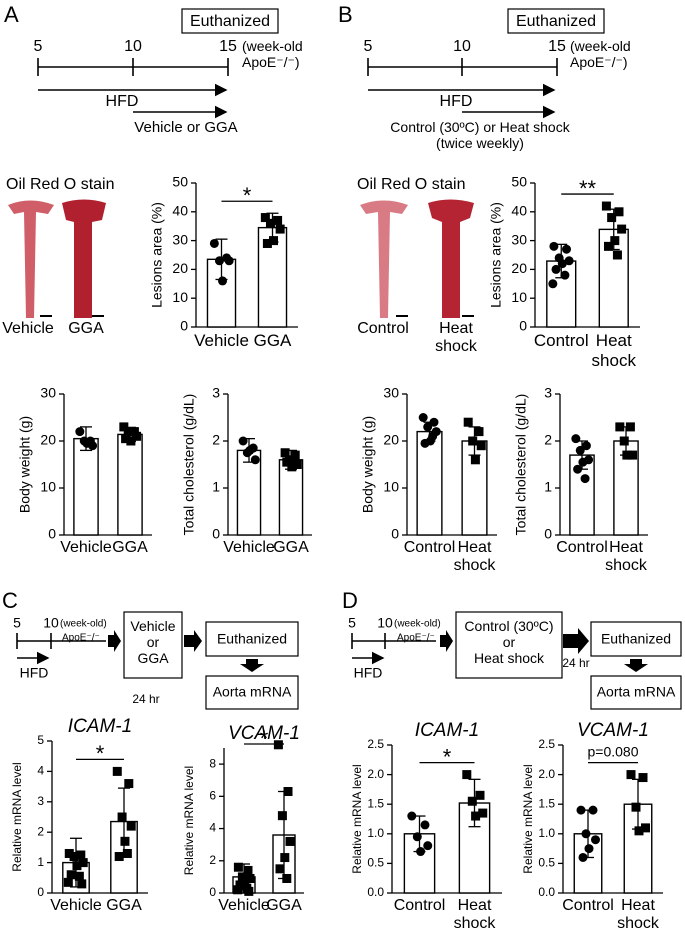 This screenshot has width=685, height=932. What do you see at coordinates (11, 14) in the screenshot?
I see `panel-label: A` at bounding box center [11, 14].